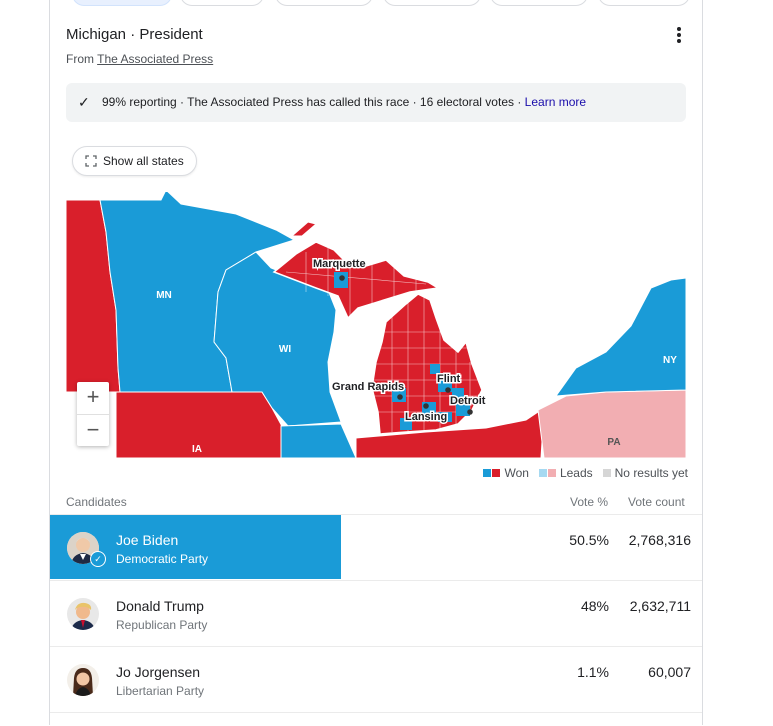 The width and height of the screenshot is (773, 726). Describe the element at coordinates (143, 161) in the screenshot. I see `show-all-label: Show all states` at that location.